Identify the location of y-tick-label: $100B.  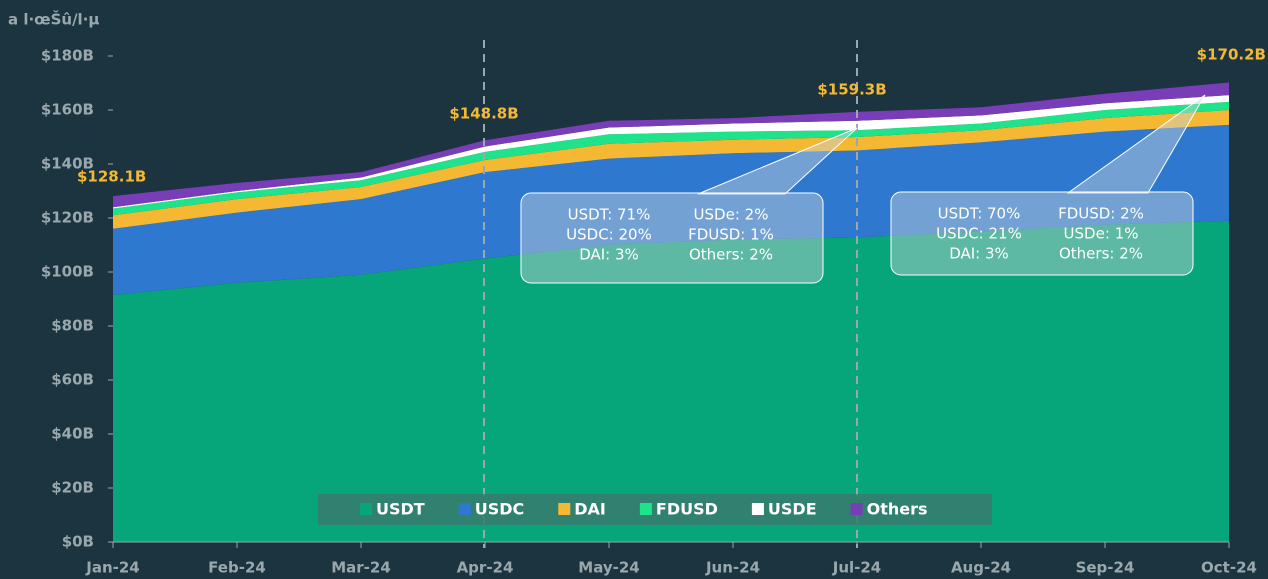
(67, 272).